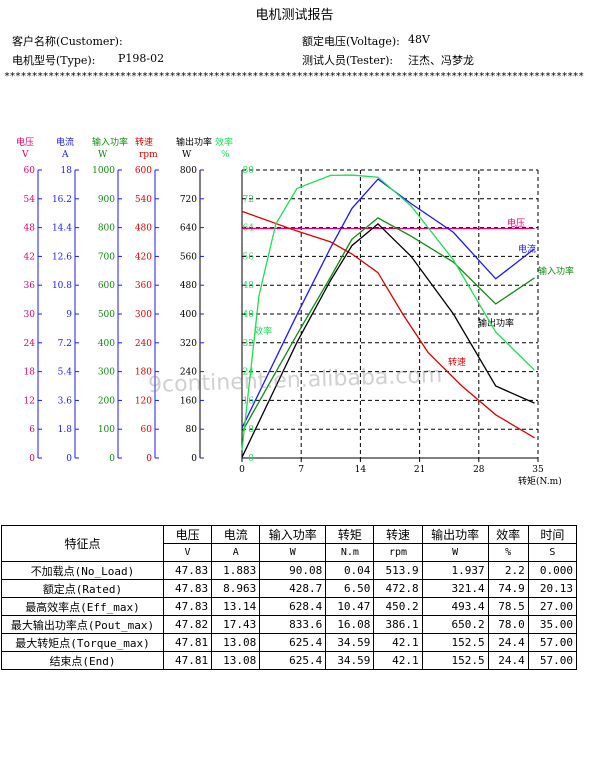 This screenshot has height=759, width=589. What do you see at coordinates (455, 534) in the screenshot?
I see `table-column-header: 输出功率` at bounding box center [455, 534].